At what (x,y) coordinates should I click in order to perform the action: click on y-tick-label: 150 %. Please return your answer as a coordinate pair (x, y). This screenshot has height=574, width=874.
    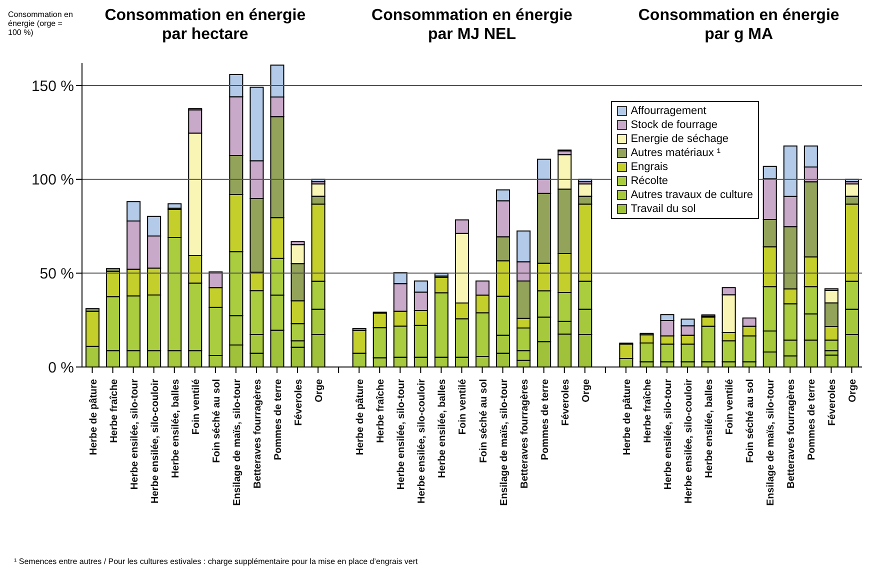
    Looking at the image, I should click on (52, 86).